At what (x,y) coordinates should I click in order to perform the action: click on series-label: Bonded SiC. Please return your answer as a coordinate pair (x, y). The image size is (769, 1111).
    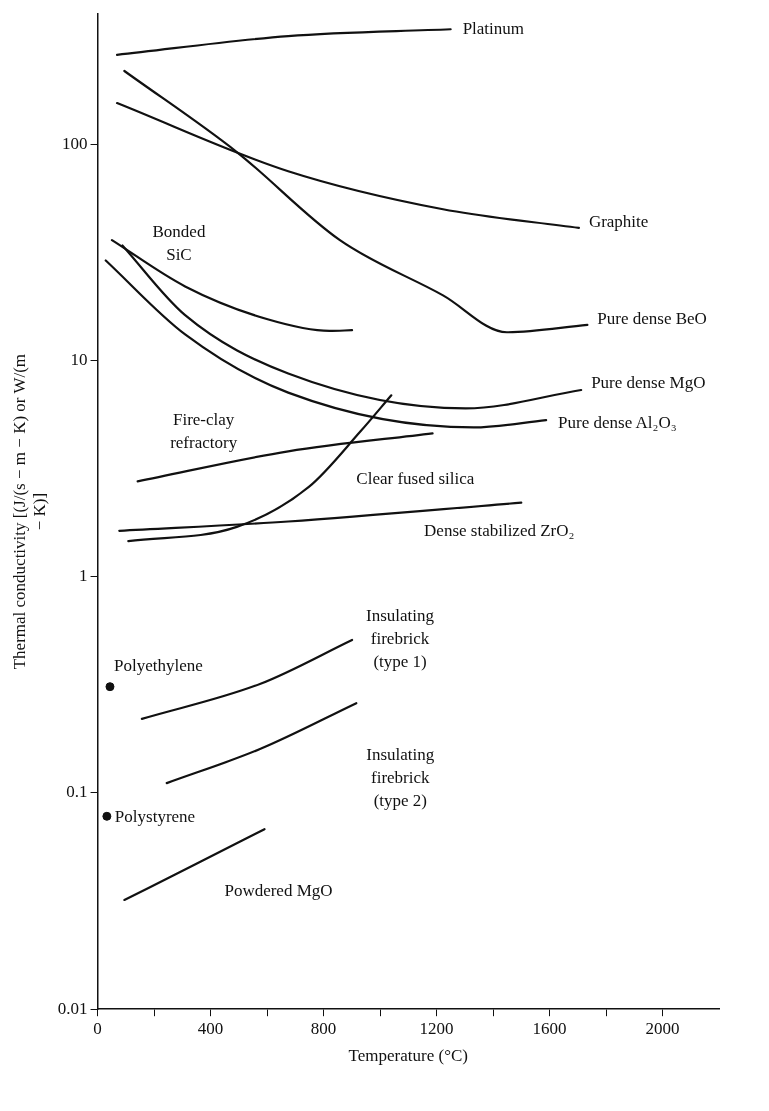
    Looking at the image, I should click on (179, 243).